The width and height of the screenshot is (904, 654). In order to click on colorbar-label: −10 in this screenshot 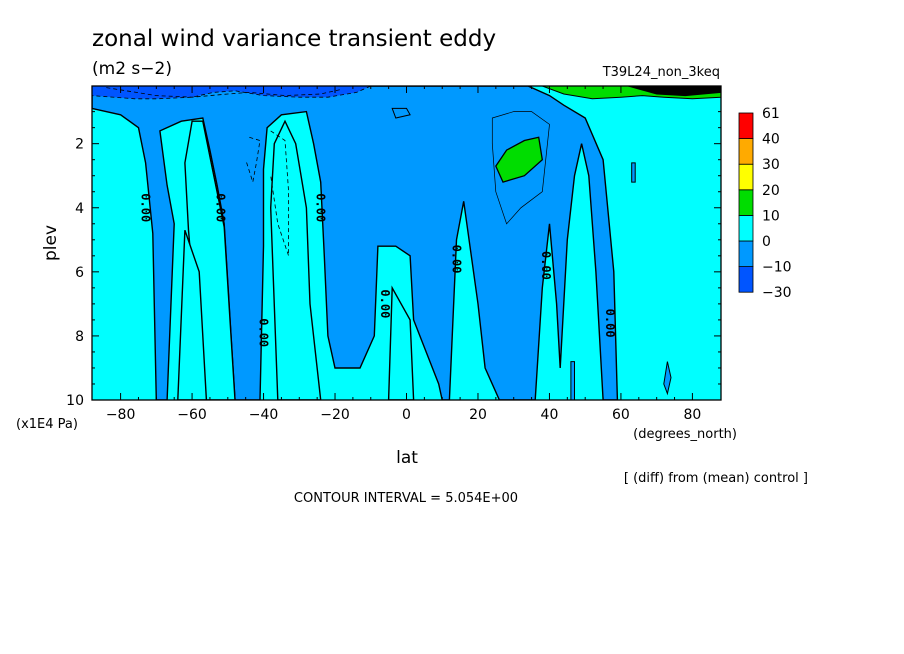, I will do `click(777, 268)`.